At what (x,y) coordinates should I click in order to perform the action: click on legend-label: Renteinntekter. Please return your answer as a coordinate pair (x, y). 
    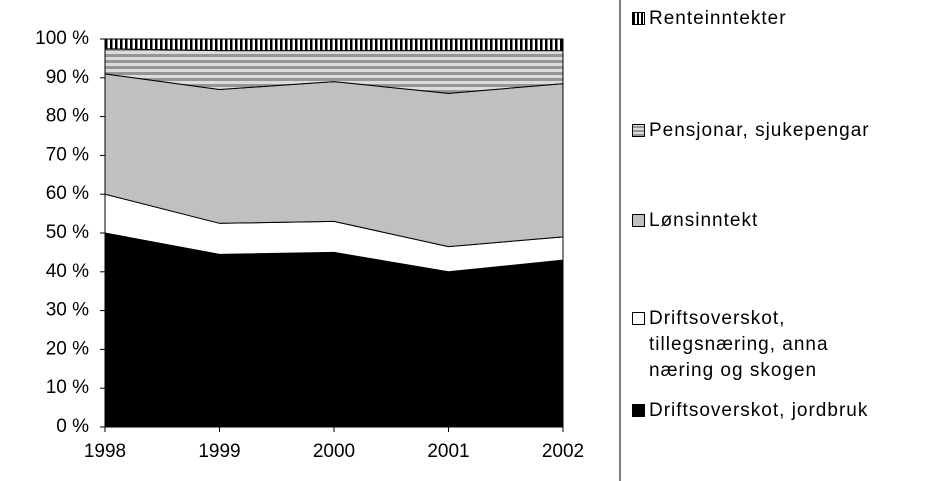
    Looking at the image, I should click on (718, 18).